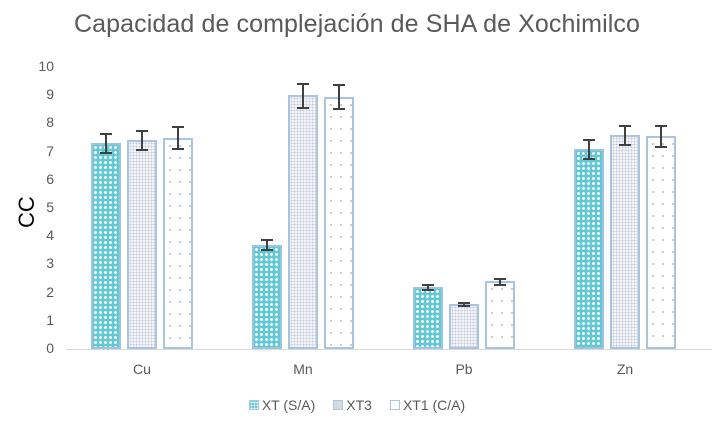  What do you see at coordinates (50, 235) in the screenshot?
I see `y-tick-label: 4` at bounding box center [50, 235].